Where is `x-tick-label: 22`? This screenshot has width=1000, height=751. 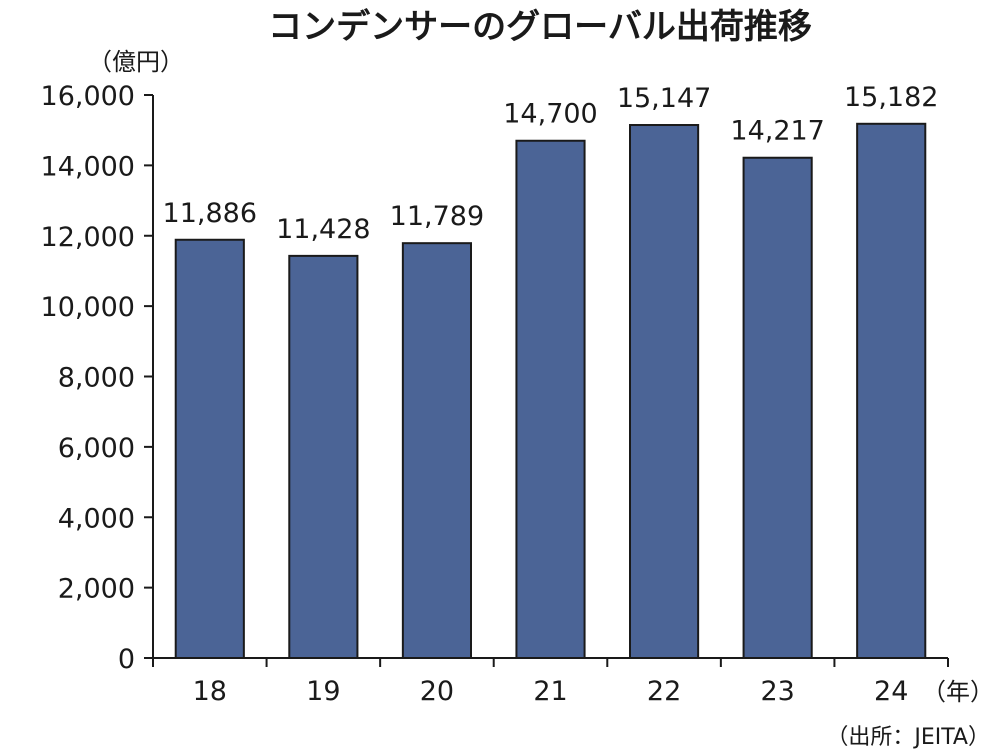 x-tick-label: 22 is located at coordinates (664, 691).